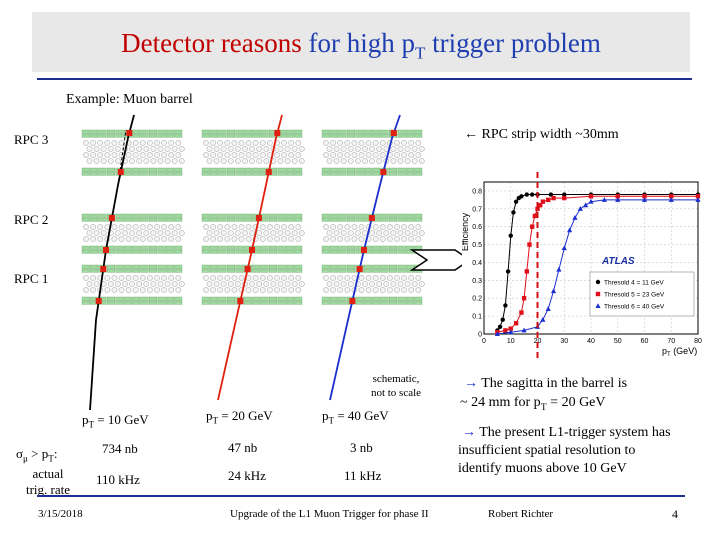 This screenshot has width=720, height=540. Describe the element at coordinates (118, 479) in the screenshot. I see `rate-value-10: 110 kHz` at that location.